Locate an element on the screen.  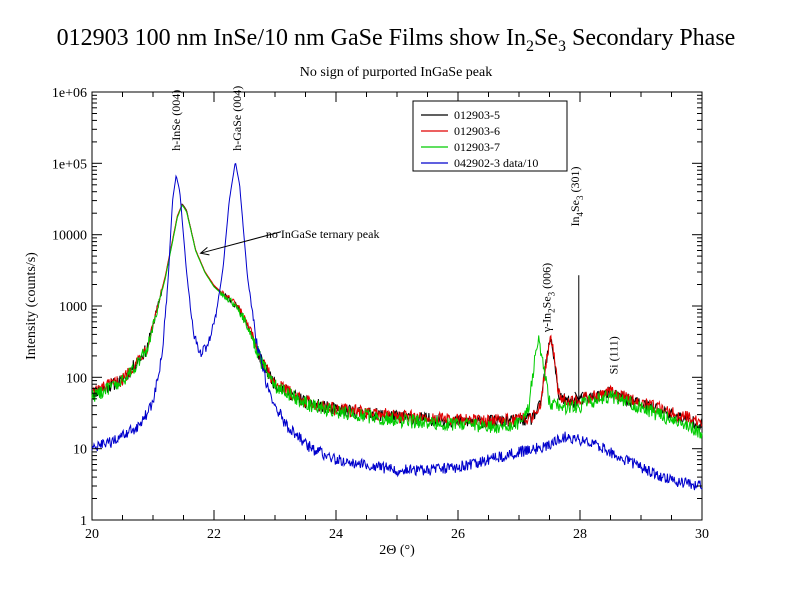
y-tick-label: 100 is located at coordinates (76, 378).